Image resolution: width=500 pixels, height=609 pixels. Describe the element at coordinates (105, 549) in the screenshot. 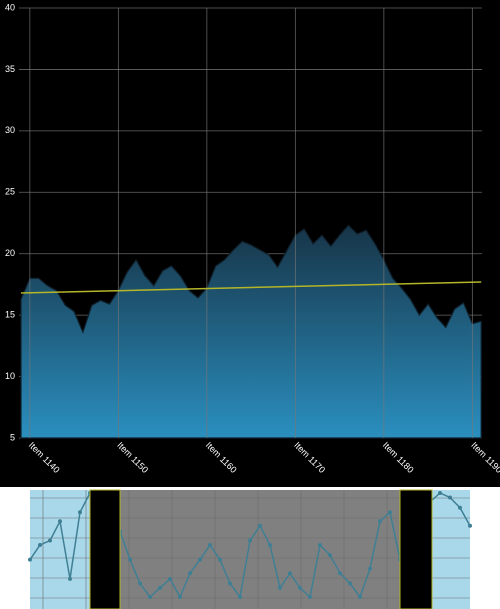

I see `navigator-handle-left` at that location.